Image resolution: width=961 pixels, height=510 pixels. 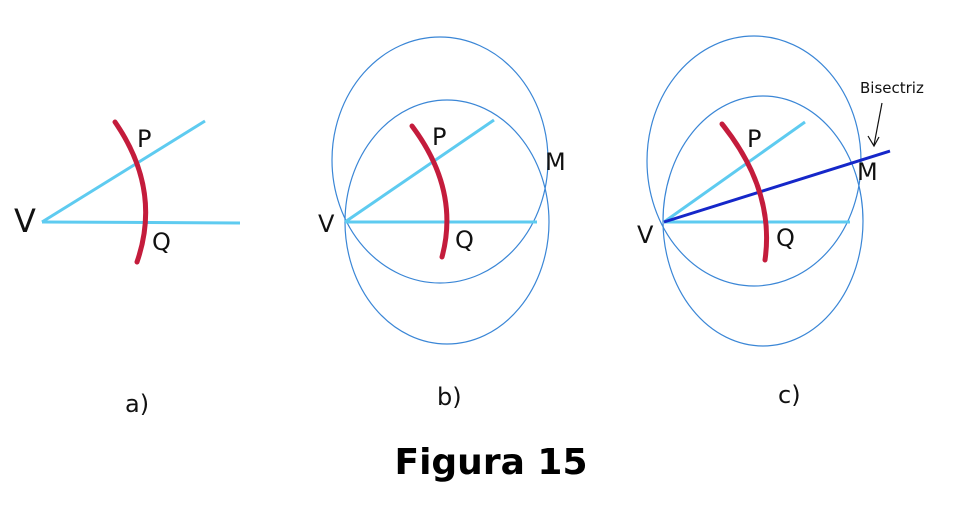 I want to click on panel-b-p-label: P, so click(x=439, y=137).